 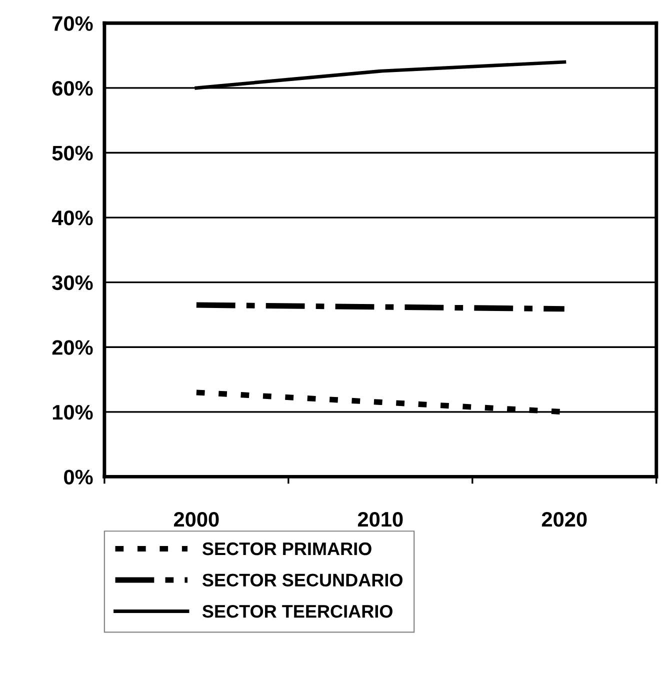 I want to click on y-tick-label: 70%, so click(x=72, y=23).